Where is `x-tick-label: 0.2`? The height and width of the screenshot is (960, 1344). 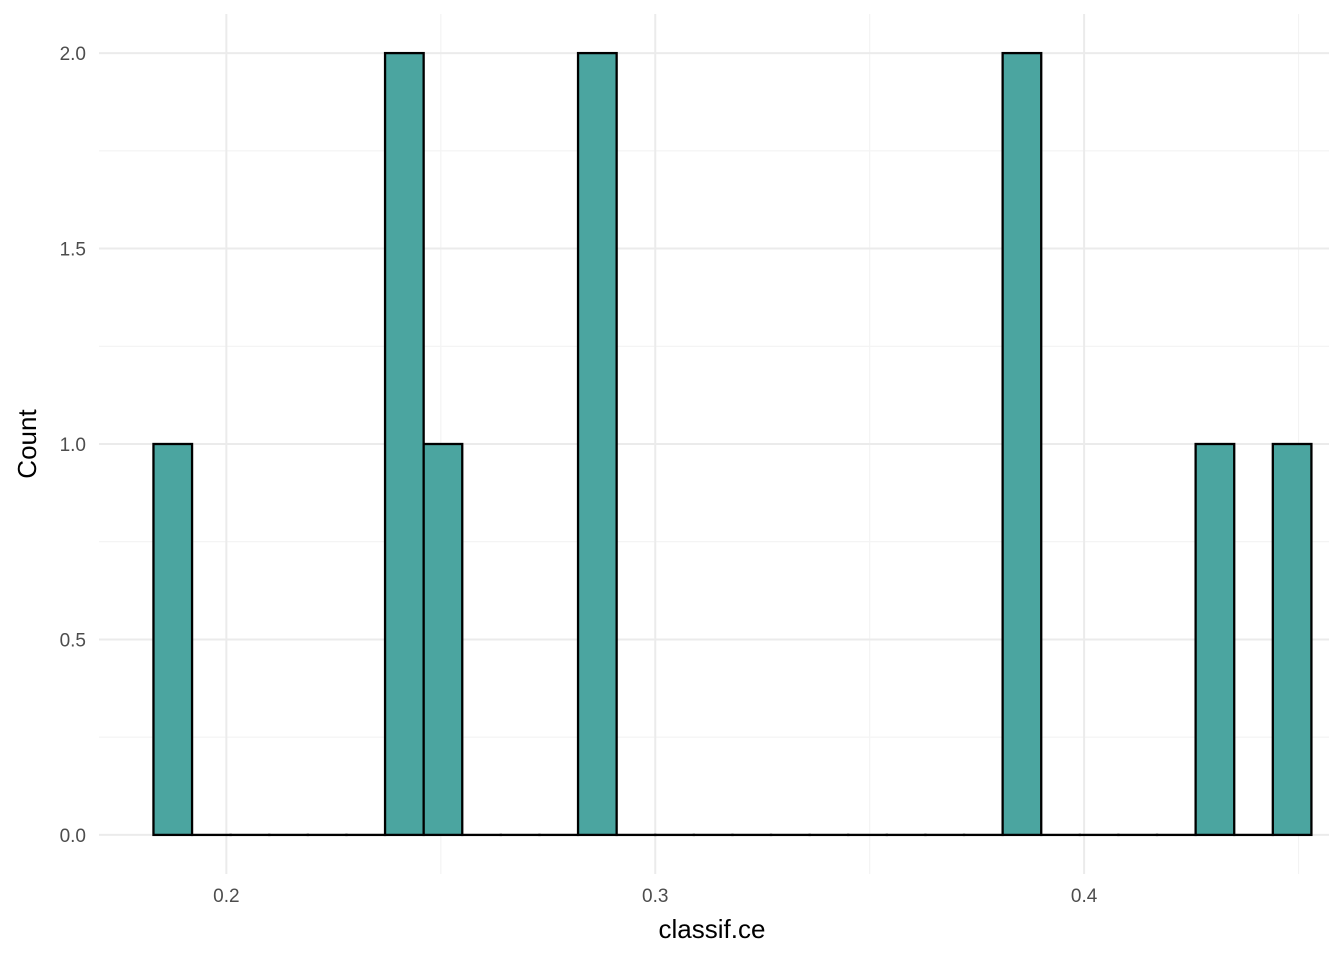
x-tick-label: 0.2 is located at coordinates (226, 896).